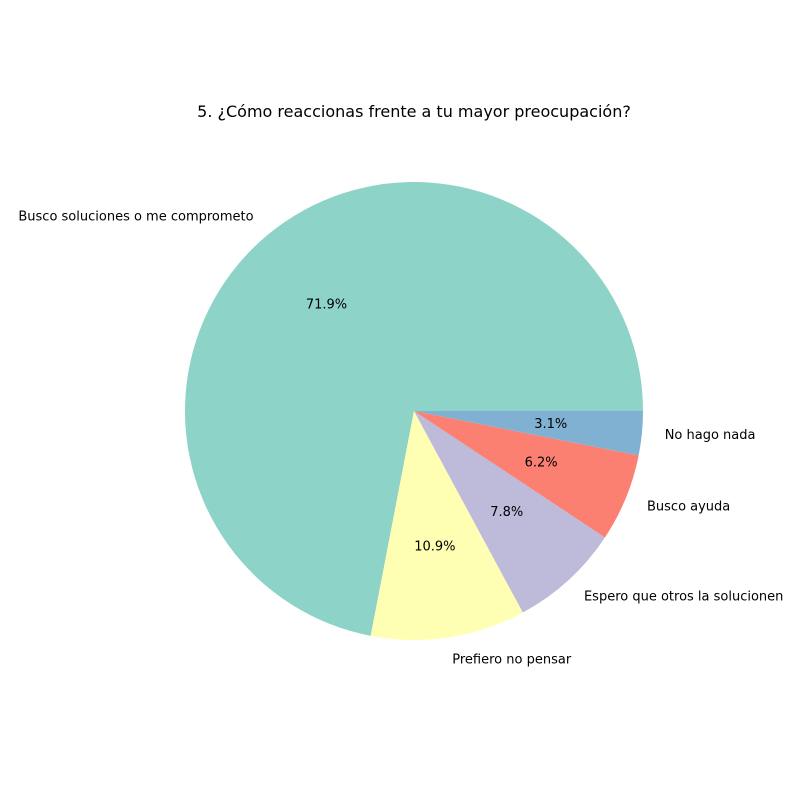 The image size is (800, 800). What do you see at coordinates (683, 596) in the screenshot?
I see `pie-category-label: Espero que otros la solucionen` at bounding box center [683, 596].